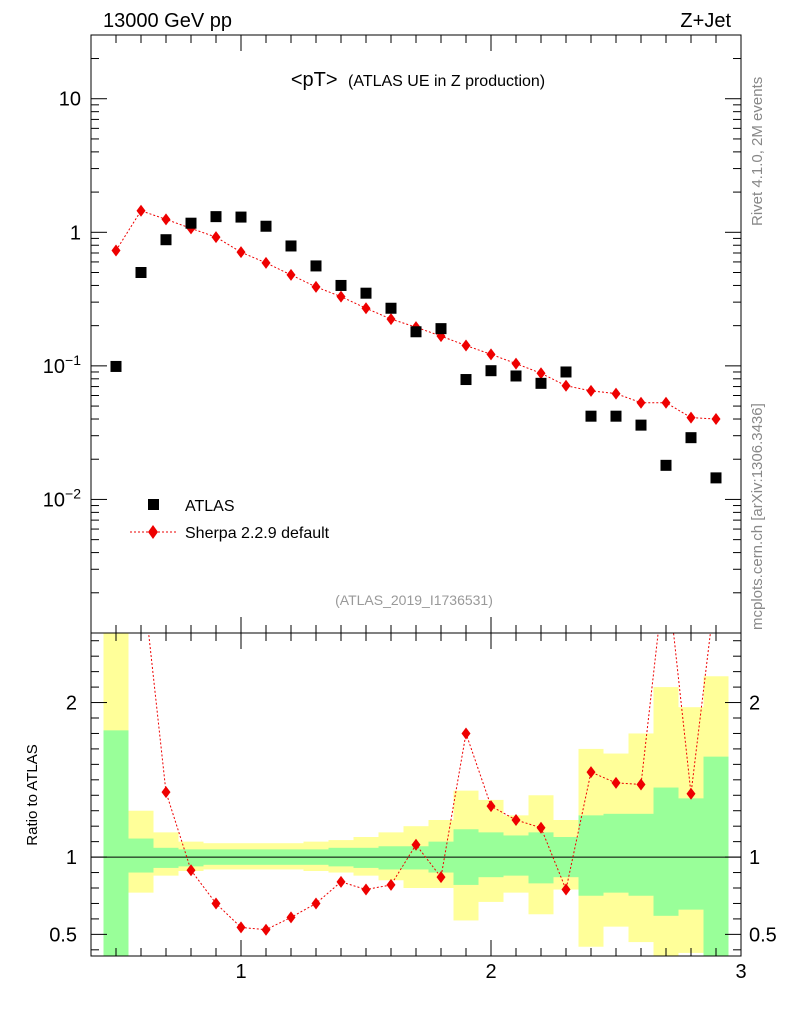  I want to click on chart-title-main: <pT>, so click(314, 80).